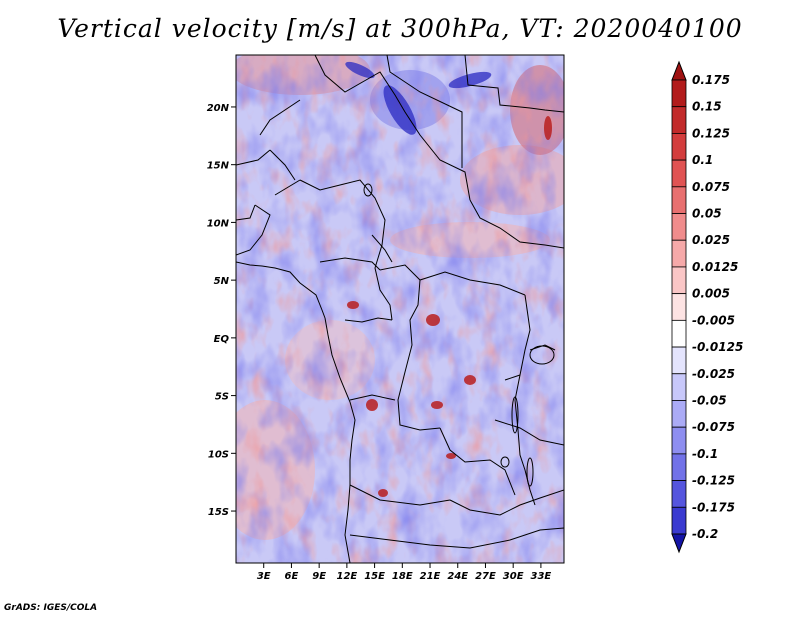  I want to click on colorbar-label: 0.005, so click(711, 294).